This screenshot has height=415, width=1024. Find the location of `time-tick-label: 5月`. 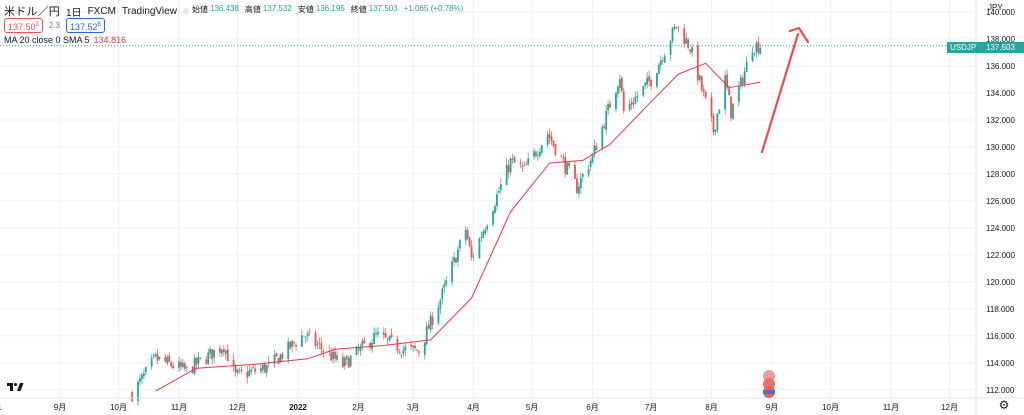

time-tick-label: 5月 is located at coordinates (532, 407).